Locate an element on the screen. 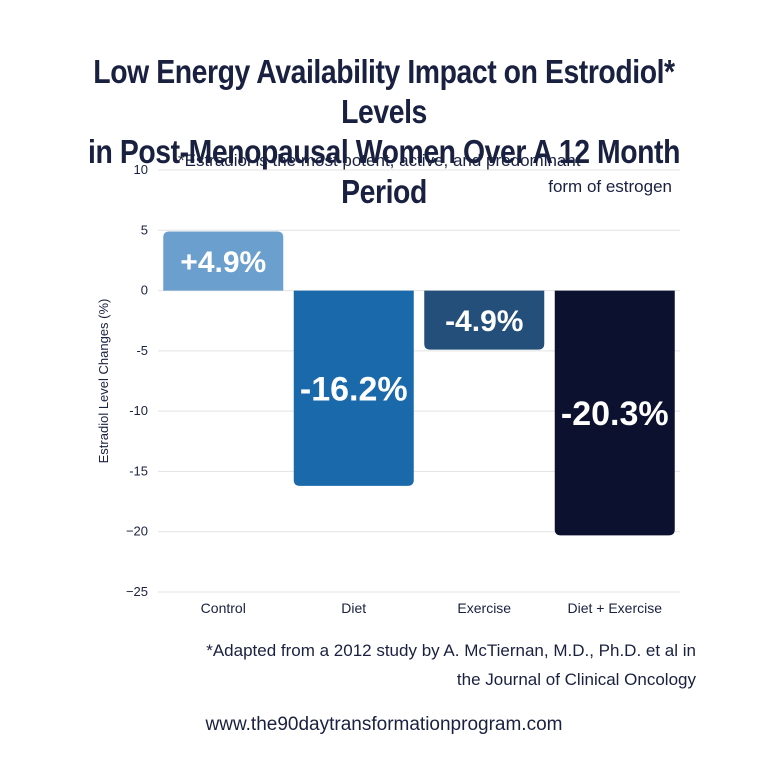  x-axis-categories: Control Diet Exercise Diet + Exercise is located at coordinates (432, 608).